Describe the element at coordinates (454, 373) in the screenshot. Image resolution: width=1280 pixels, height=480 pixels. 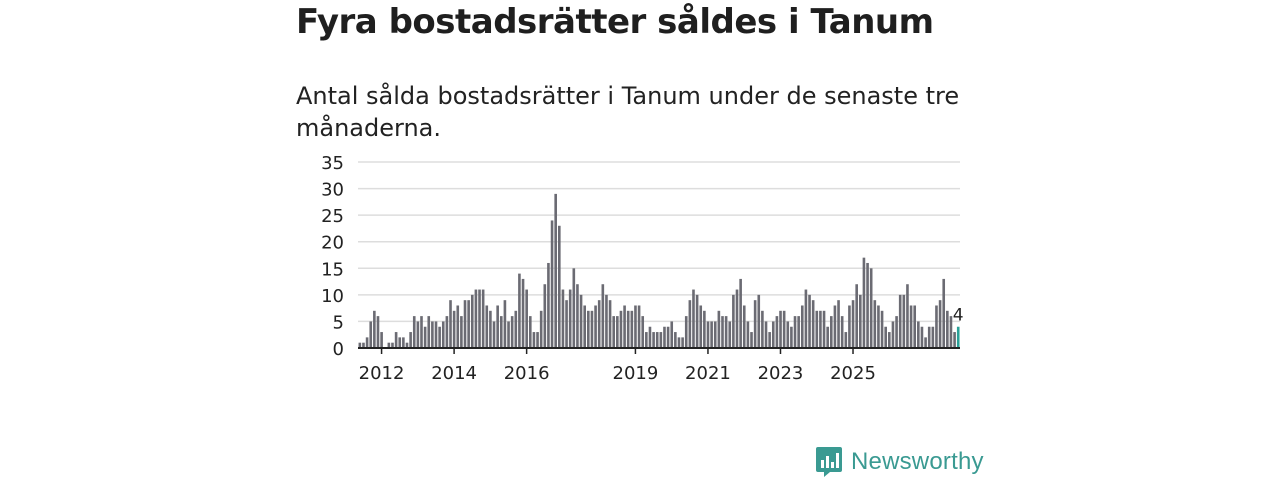
I see `x-tick-label: 2014` at that location.